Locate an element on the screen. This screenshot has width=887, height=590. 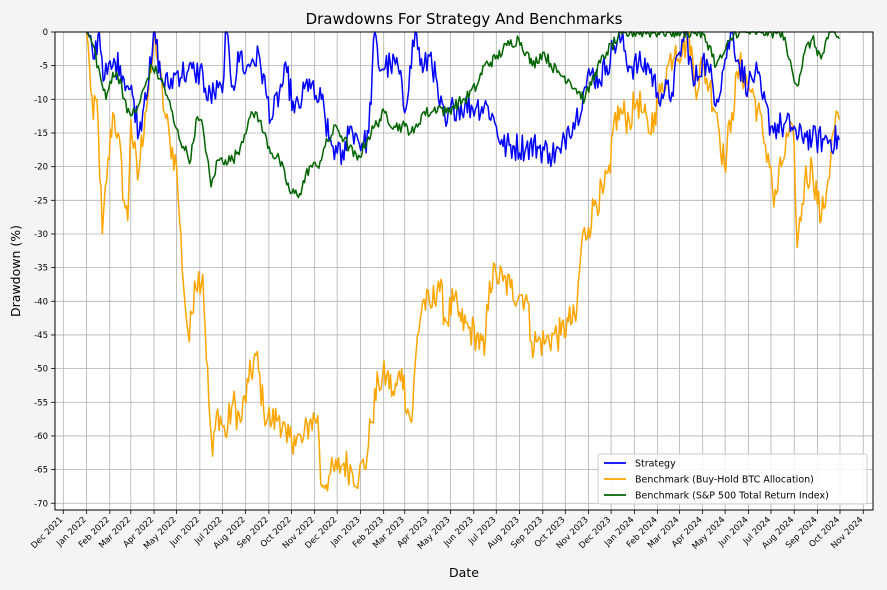
y-tick-label: -65 is located at coordinates (41, 471).